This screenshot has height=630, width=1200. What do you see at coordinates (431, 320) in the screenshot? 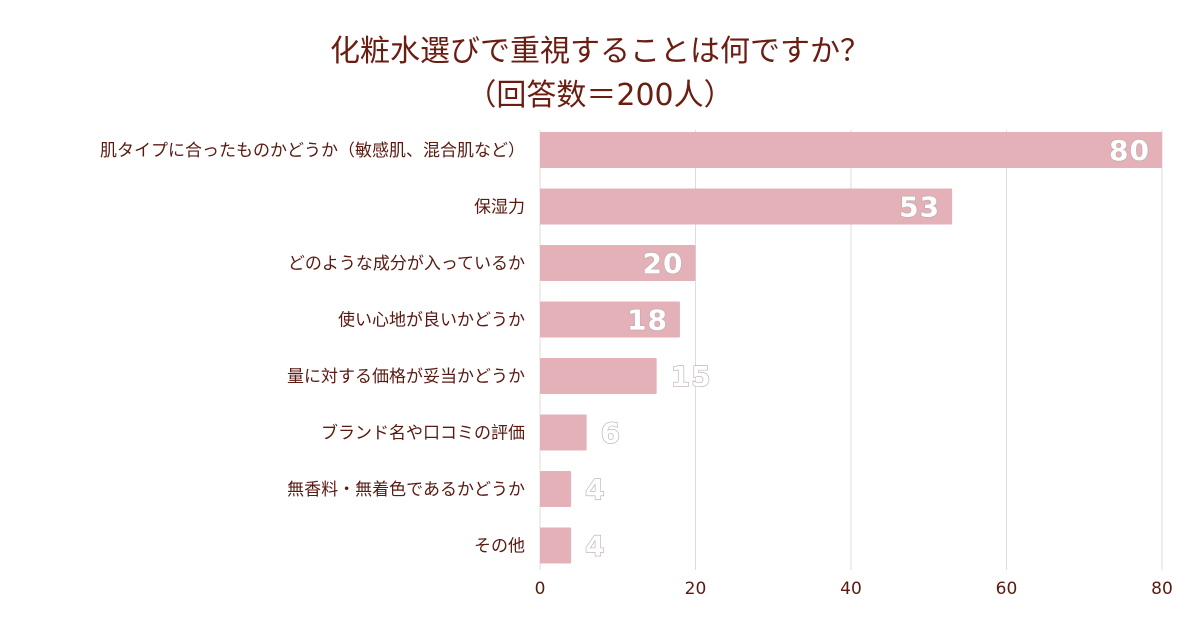
I see `category-label: 使い心地が良いかどうか` at bounding box center [431, 320].